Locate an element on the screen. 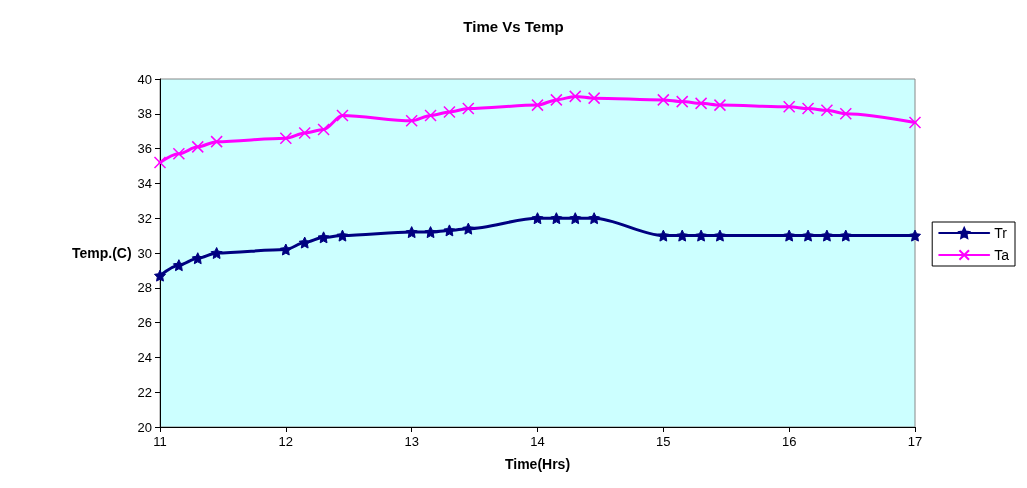 This screenshot has height=488, width=1027. x-tick-label: 11 is located at coordinates (160, 441).